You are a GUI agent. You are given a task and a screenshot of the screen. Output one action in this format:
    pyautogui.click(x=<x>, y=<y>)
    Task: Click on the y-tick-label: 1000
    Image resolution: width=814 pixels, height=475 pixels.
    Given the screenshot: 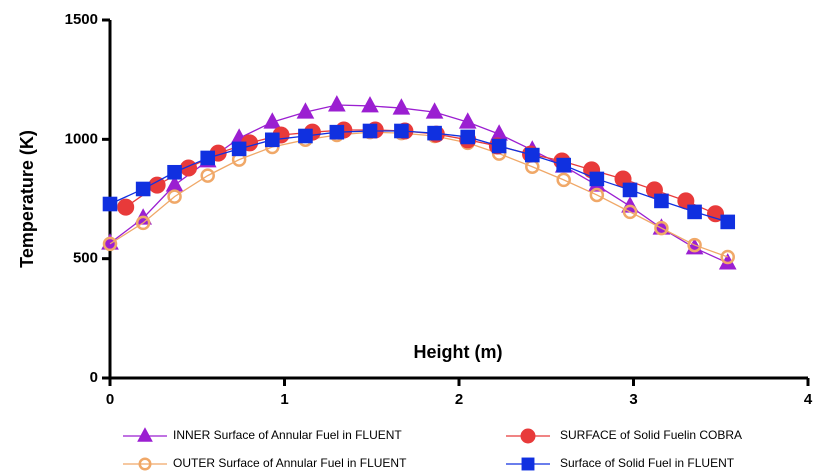 What is the action you would take?
    pyautogui.click(x=81, y=138)
    